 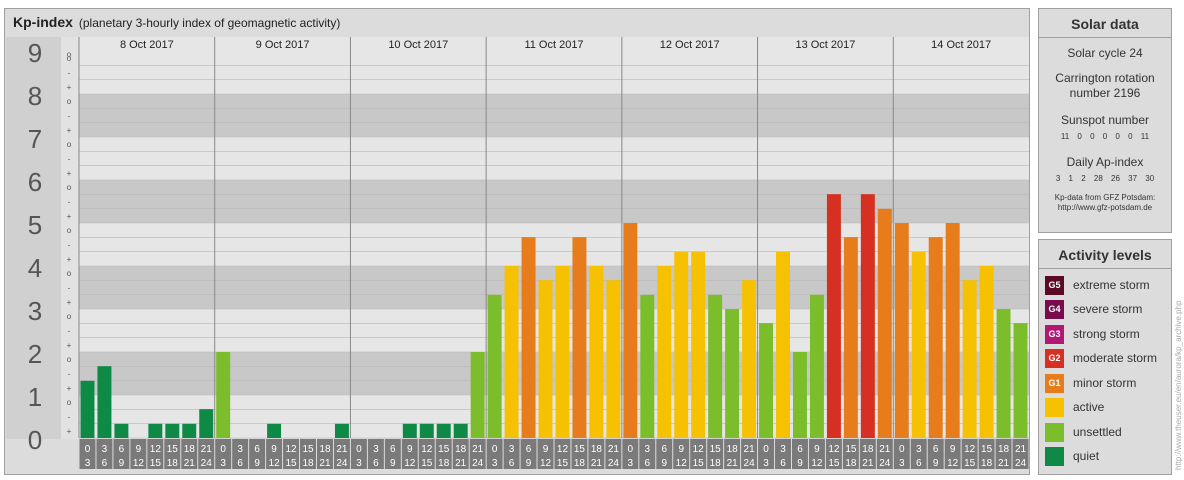 What do you see at coordinates (690, 45) in the screenshot?
I see `day-label: 12 Oct 2017` at bounding box center [690, 45].